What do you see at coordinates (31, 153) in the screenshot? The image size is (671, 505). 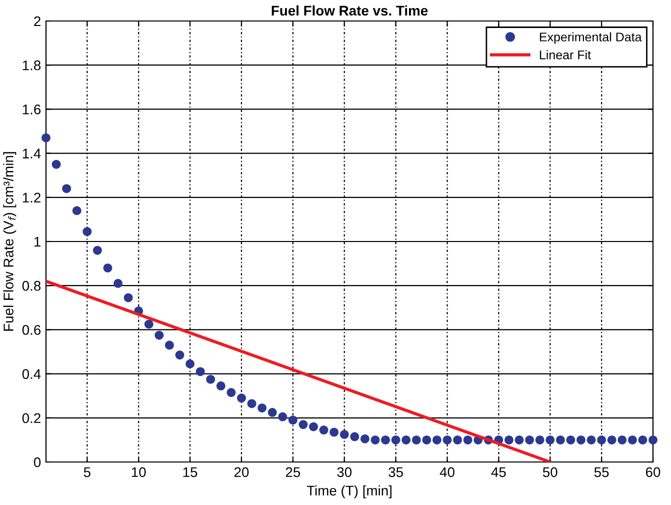 I see `y-tick-label: 1.4` at bounding box center [31, 153].